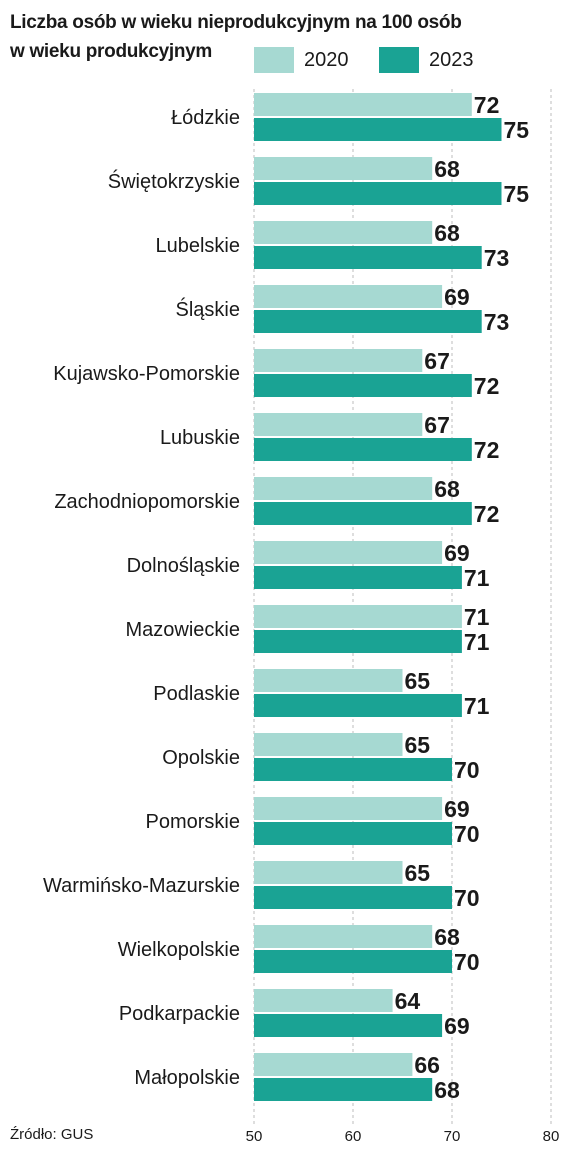 Image resolution: width=564 pixels, height=1156 pixels. Describe the element at coordinates (447, 169) in the screenshot. I see `value-label-2020-swietokrzyskie: 68` at that location.